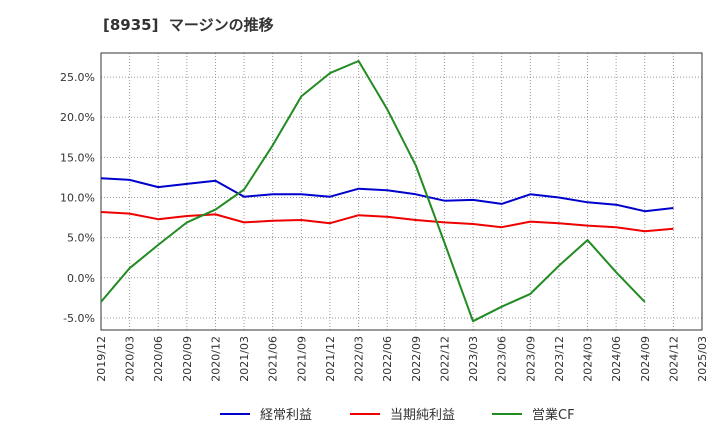  What do you see at coordinates (215, 359) in the screenshot?
I see `x-tick-label: 2020/12` at bounding box center [215, 359].